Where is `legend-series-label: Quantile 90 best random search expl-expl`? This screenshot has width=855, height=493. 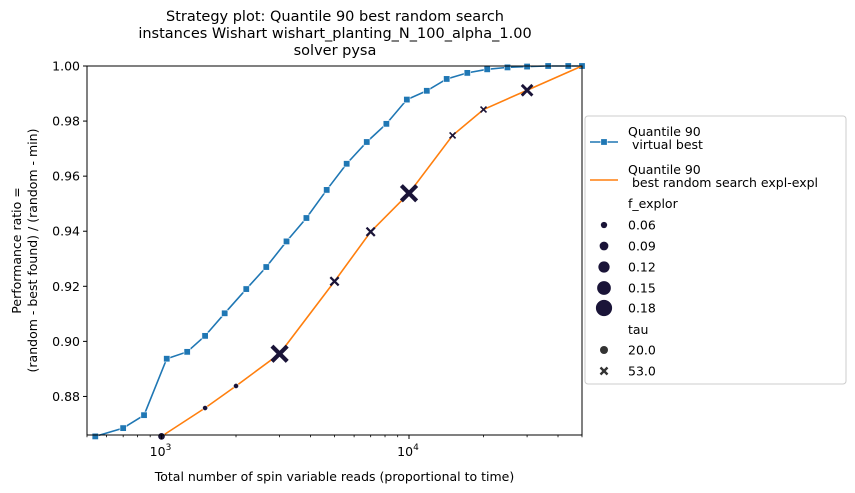 legend-series-label: Quantile 90 best random search expl-expl is located at coordinates (723, 176).